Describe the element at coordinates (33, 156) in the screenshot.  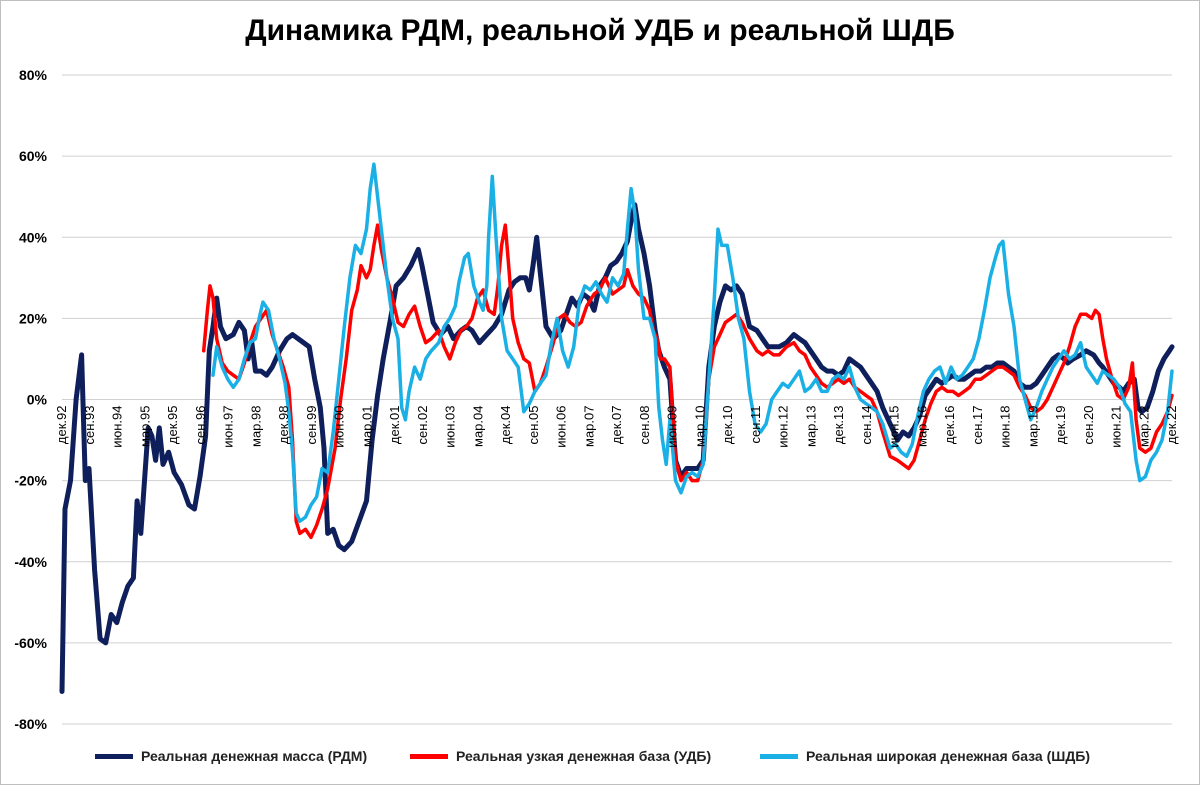
I see `y-tick-label: 60%` at that location.